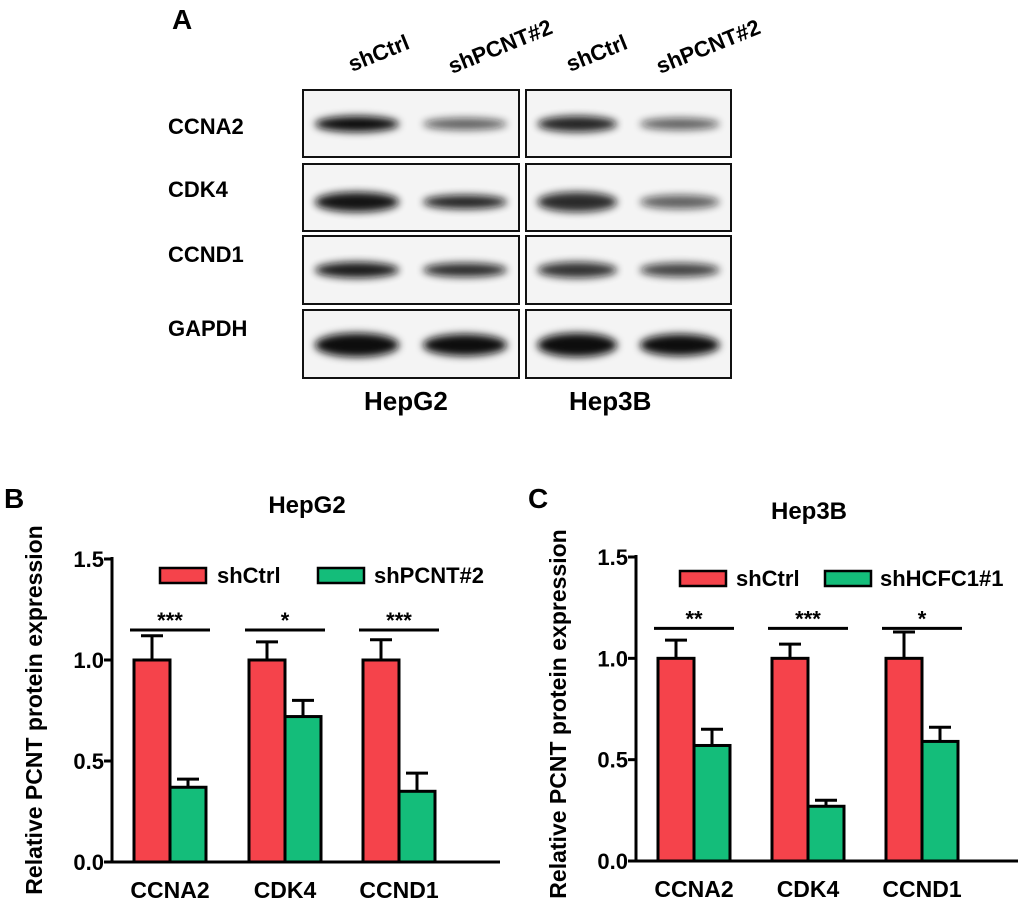 This screenshot has height=906, width=1020. What do you see at coordinates (14, 498) in the screenshot?
I see `panel-letter-b: B` at bounding box center [14, 498].